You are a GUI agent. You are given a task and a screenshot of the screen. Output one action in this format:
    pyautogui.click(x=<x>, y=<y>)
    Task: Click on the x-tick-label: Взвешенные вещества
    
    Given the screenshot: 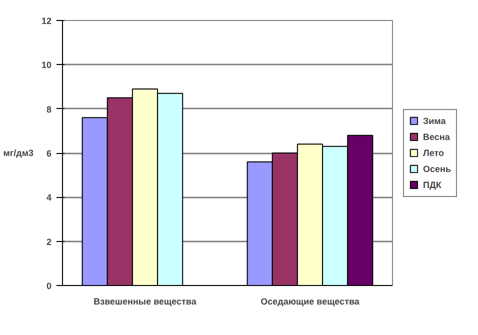 What is the action you would take?
    pyautogui.click(x=146, y=301)
    